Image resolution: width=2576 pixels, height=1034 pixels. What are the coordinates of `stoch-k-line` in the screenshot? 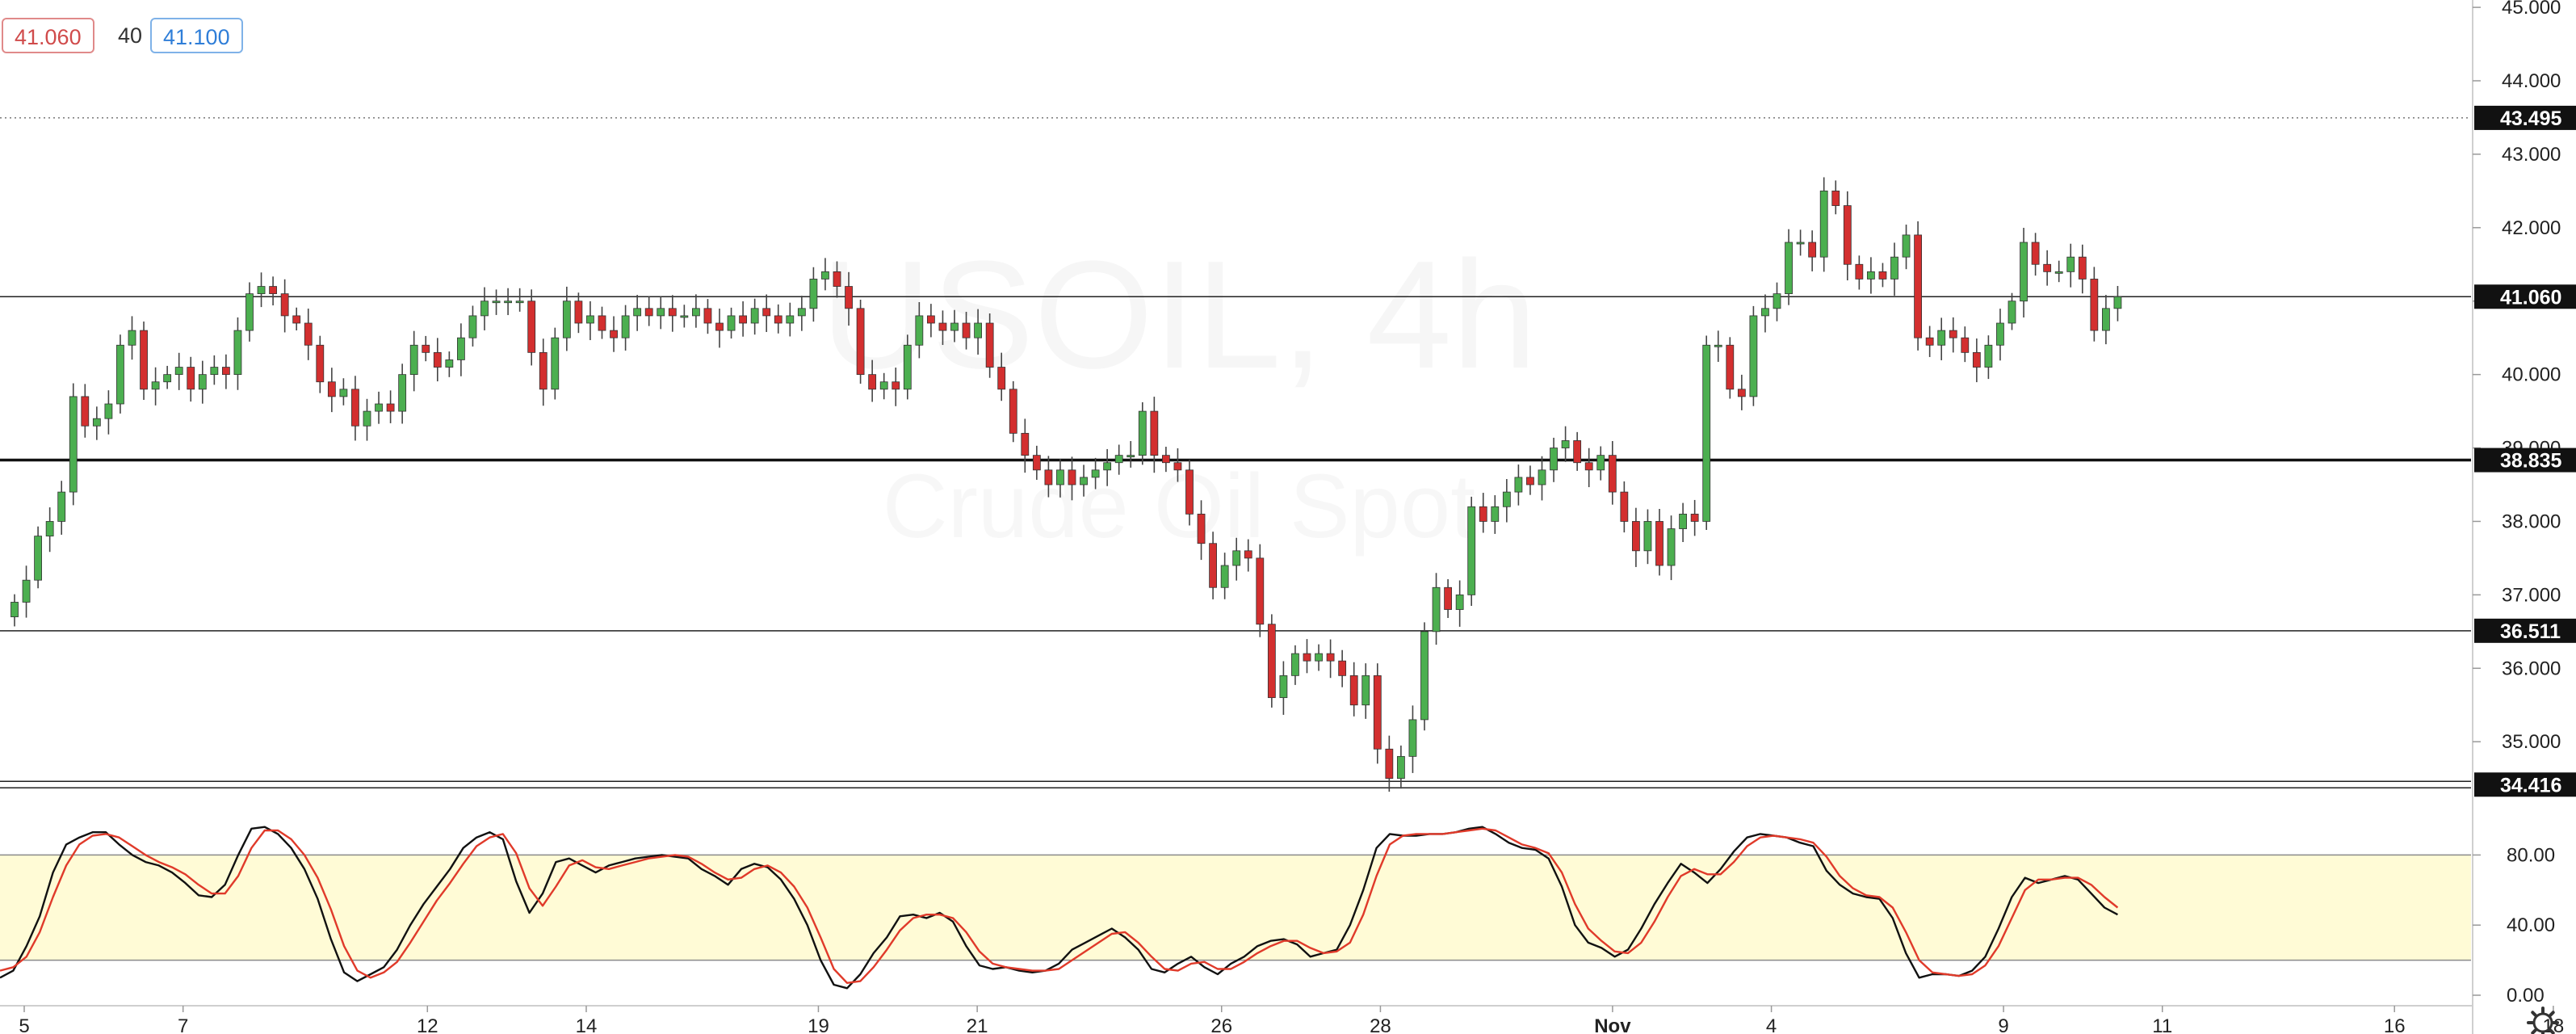 It's located at (1059, 908).